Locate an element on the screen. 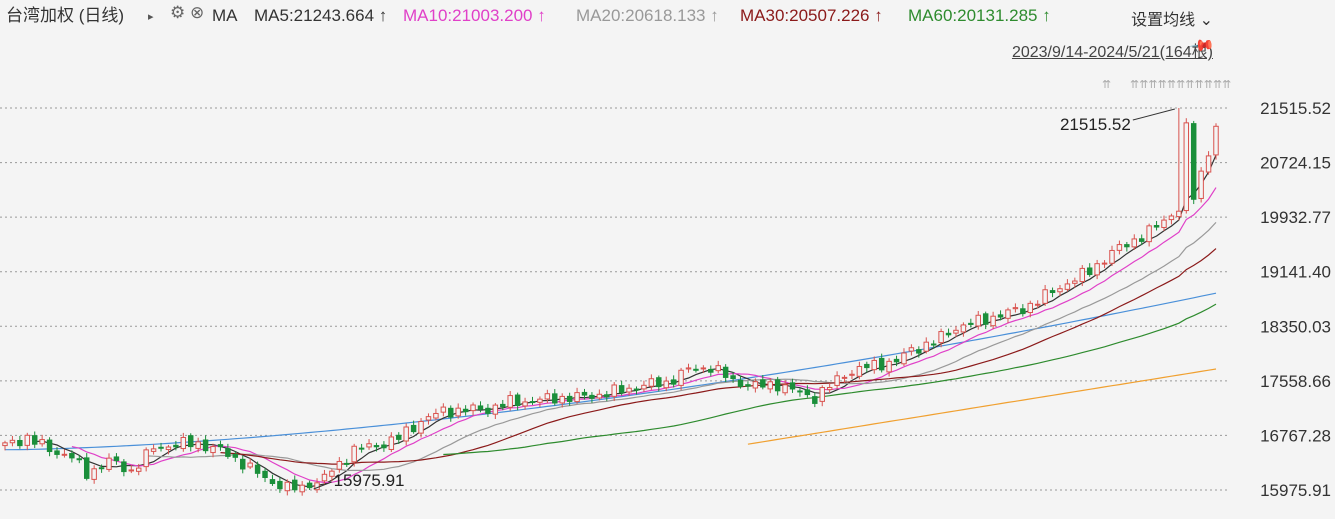  event-marker: ⇈ is located at coordinates (1106, 84).